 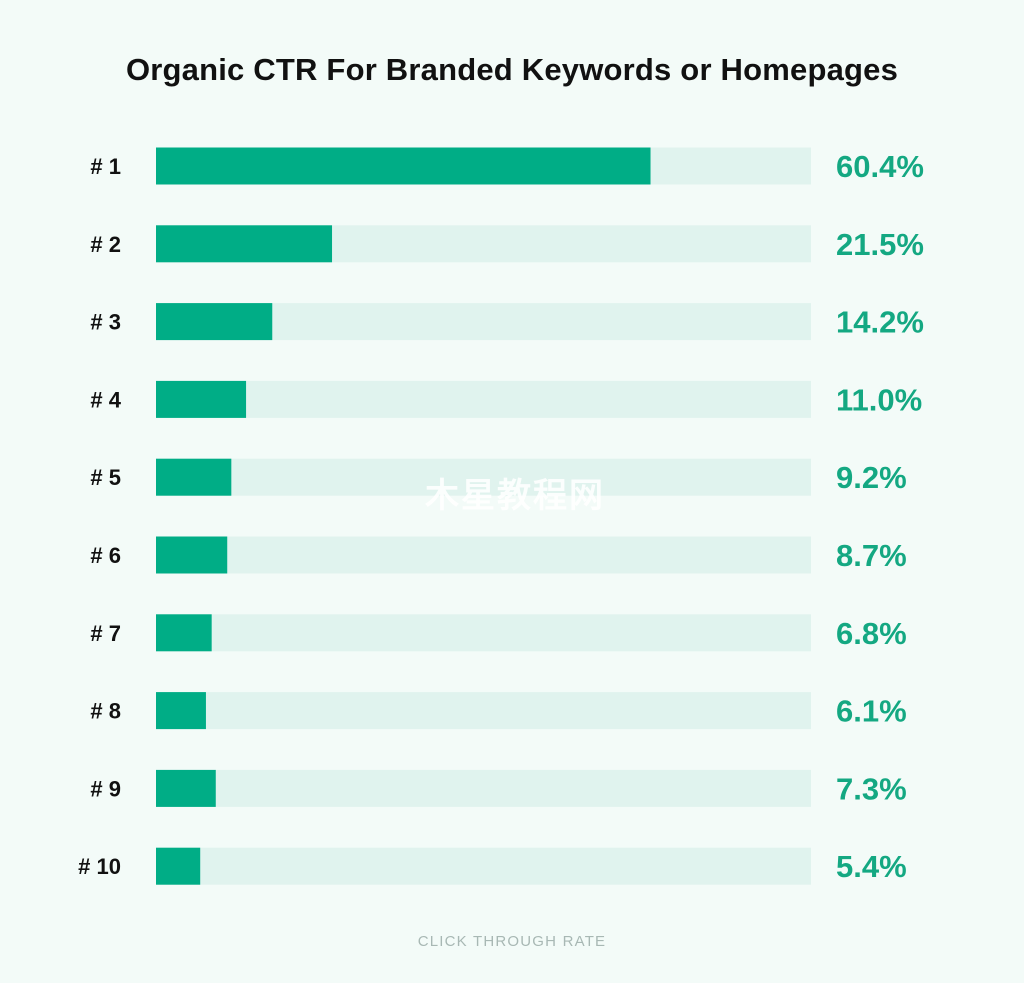 I want to click on value-label-2: 21.5%, so click(x=880, y=244).